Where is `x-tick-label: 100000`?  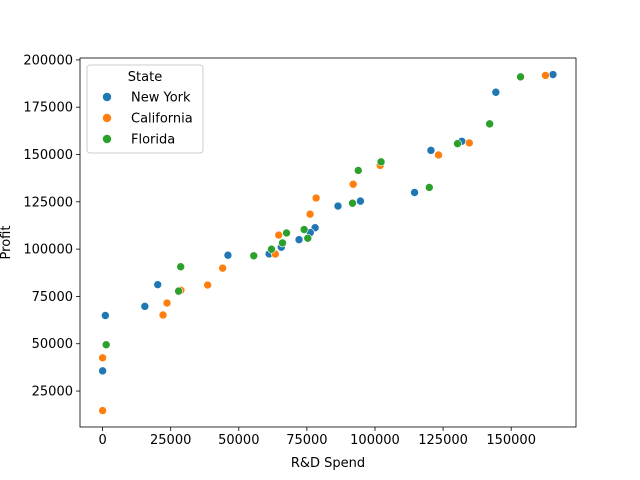 x-tick-label: 100000 is located at coordinates (375, 440).